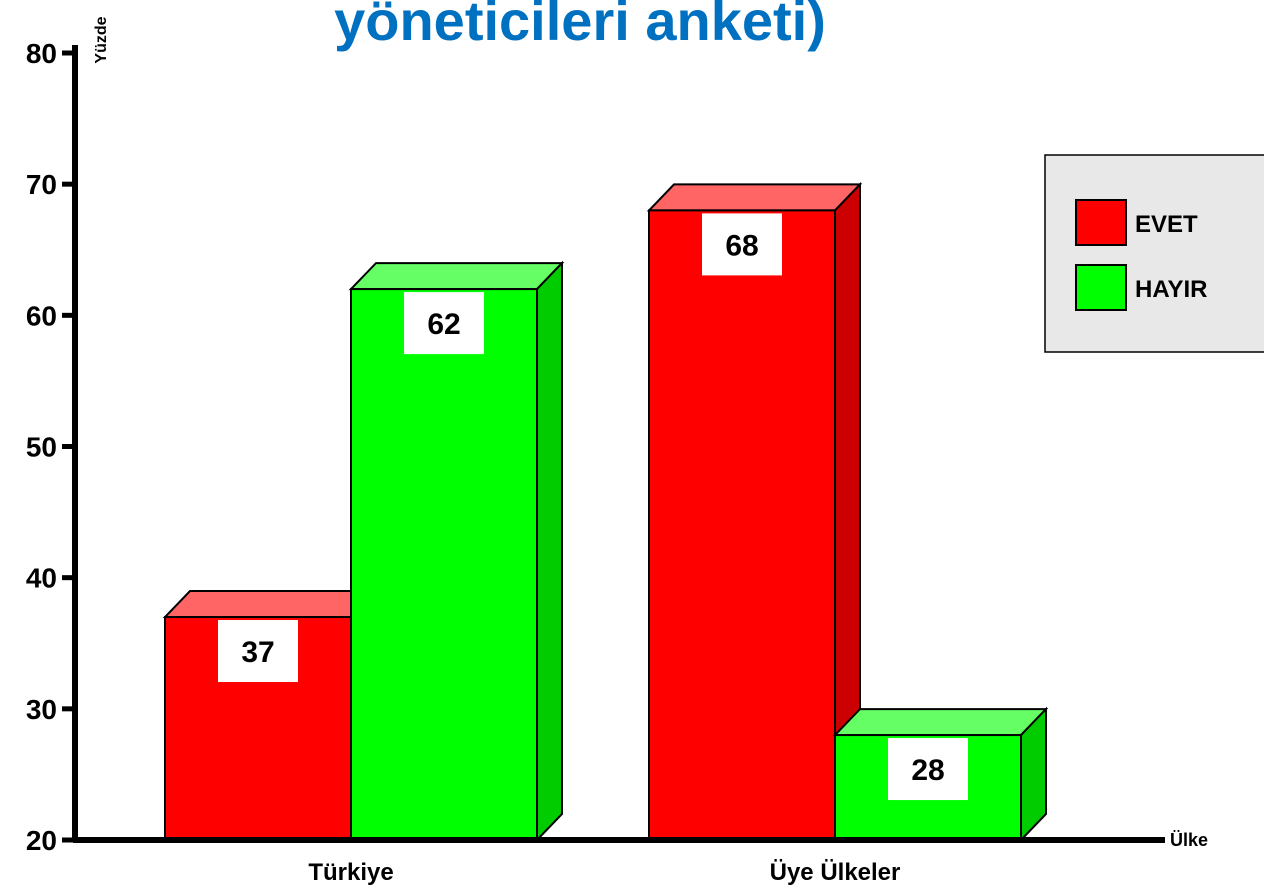 The height and width of the screenshot is (892, 1264). Describe the element at coordinates (41, 315) in the screenshot. I see `y-tick-label: 60` at that location.